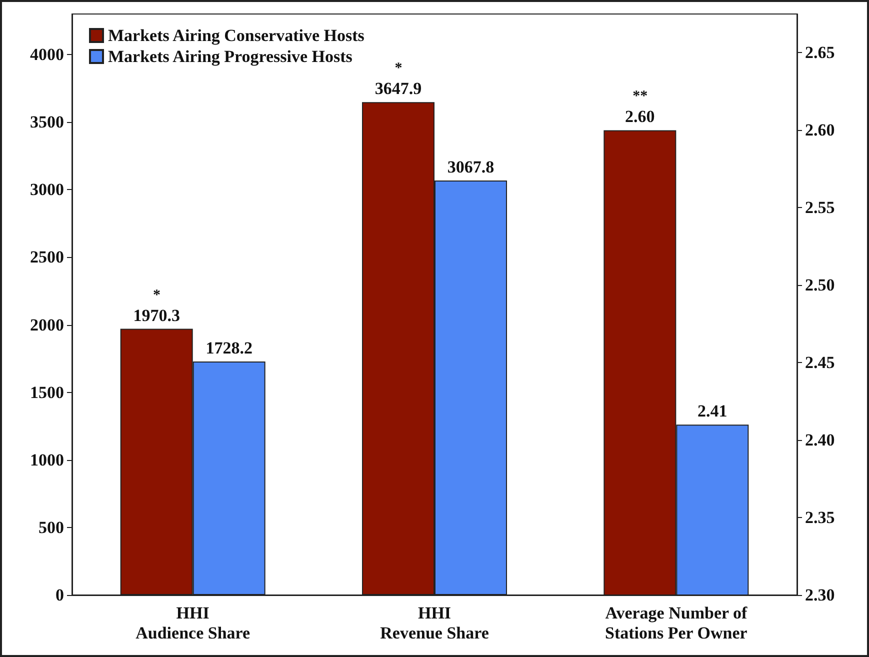 This screenshot has height=657, width=869. Describe the element at coordinates (47, 460) in the screenshot. I see `y-tick-label: 1000` at that location.